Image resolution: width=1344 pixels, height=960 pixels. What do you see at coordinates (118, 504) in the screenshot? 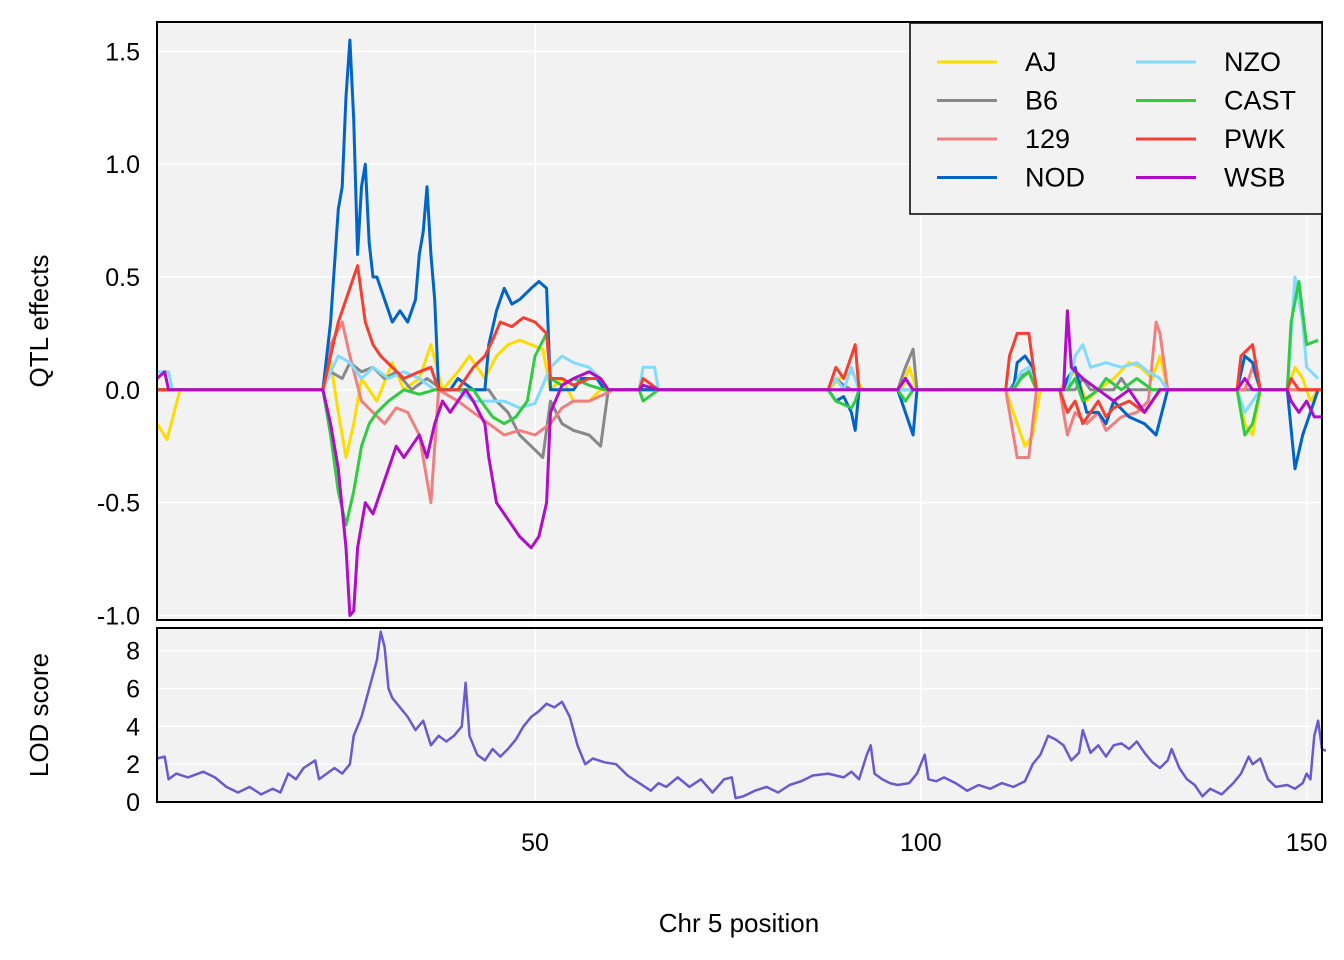
I see `effects-y-tick-label: -0.5` at bounding box center [118, 504].